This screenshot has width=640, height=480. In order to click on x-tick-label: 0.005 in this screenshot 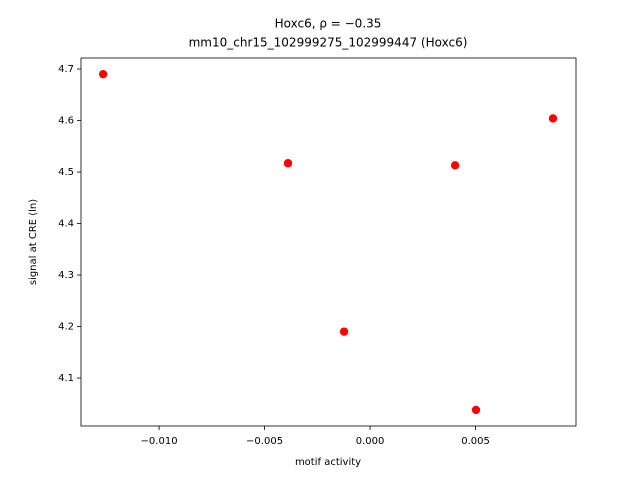, I will do `click(475, 441)`.